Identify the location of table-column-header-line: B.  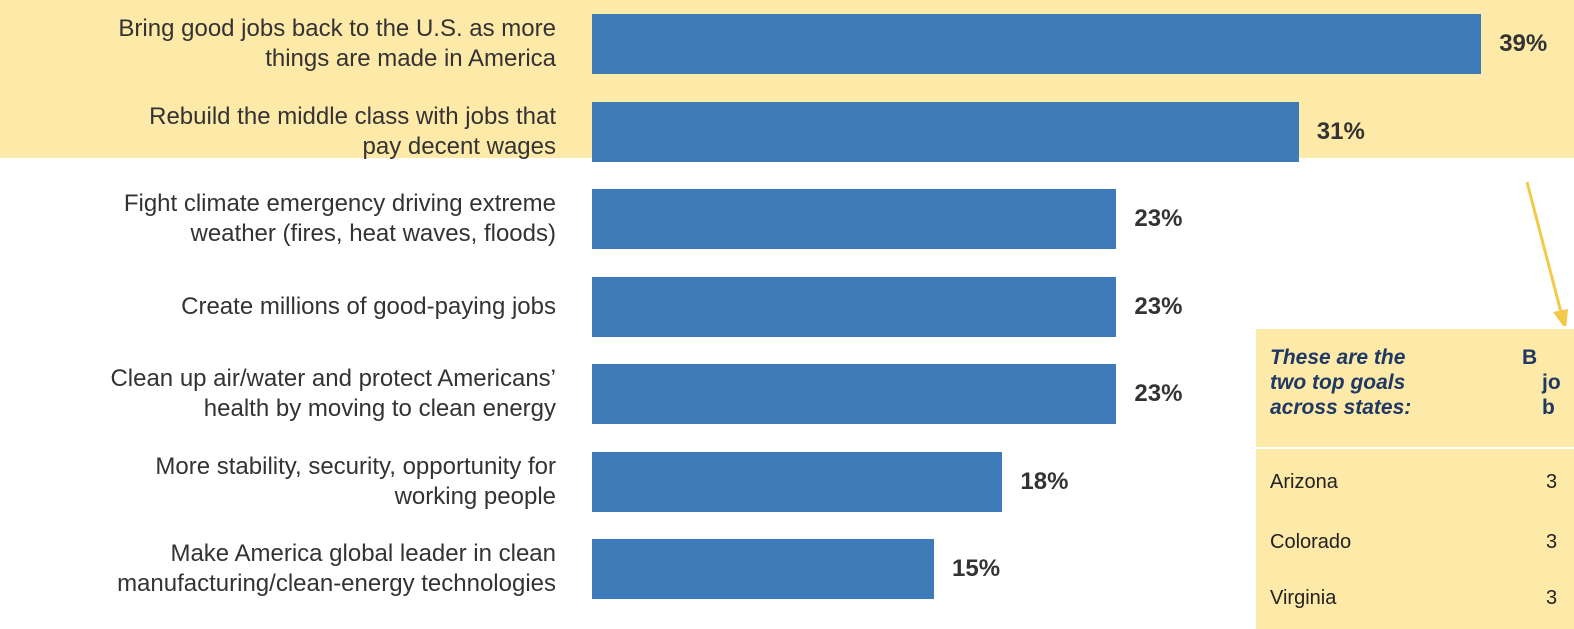
(1530, 357).